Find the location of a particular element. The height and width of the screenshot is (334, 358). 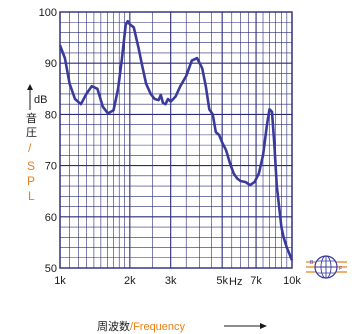

logo-letter-right: F is located at coordinates (340, 269).